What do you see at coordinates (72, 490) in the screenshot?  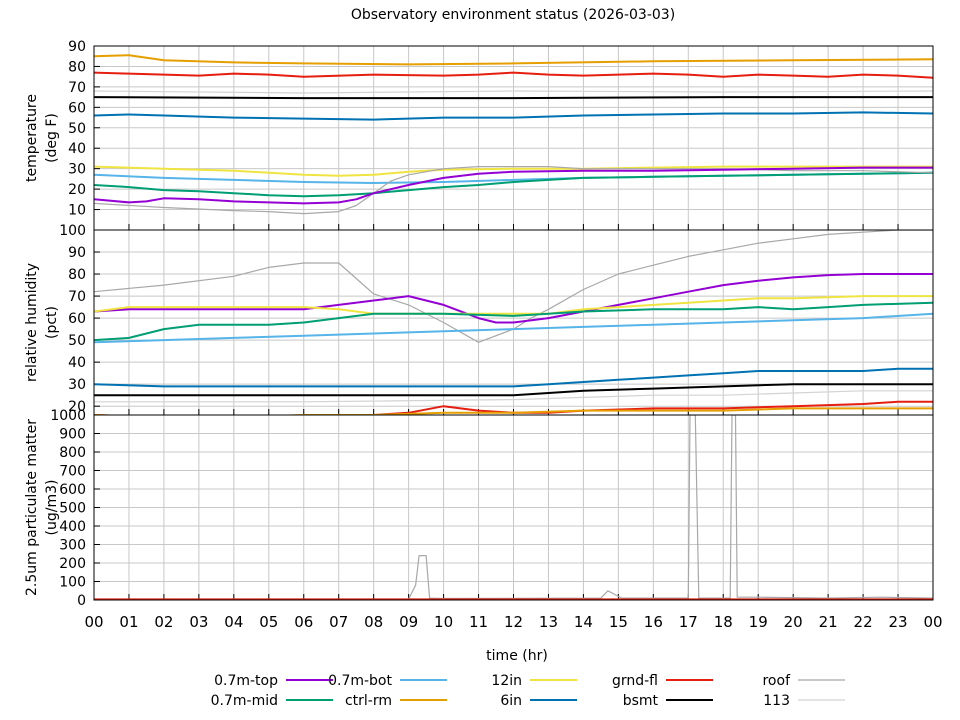 I see `y-tick-label: 600` at bounding box center [72, 490].